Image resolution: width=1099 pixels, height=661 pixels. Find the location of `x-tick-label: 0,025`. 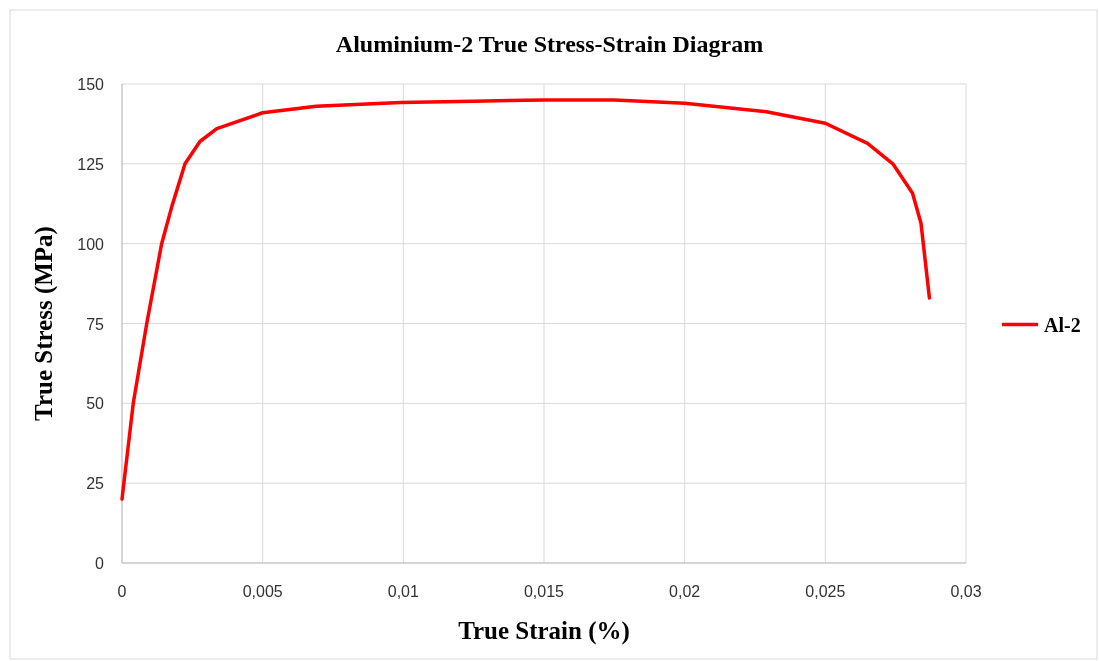

x-tick-label: 0,025 is located at coordinates (825, 591).